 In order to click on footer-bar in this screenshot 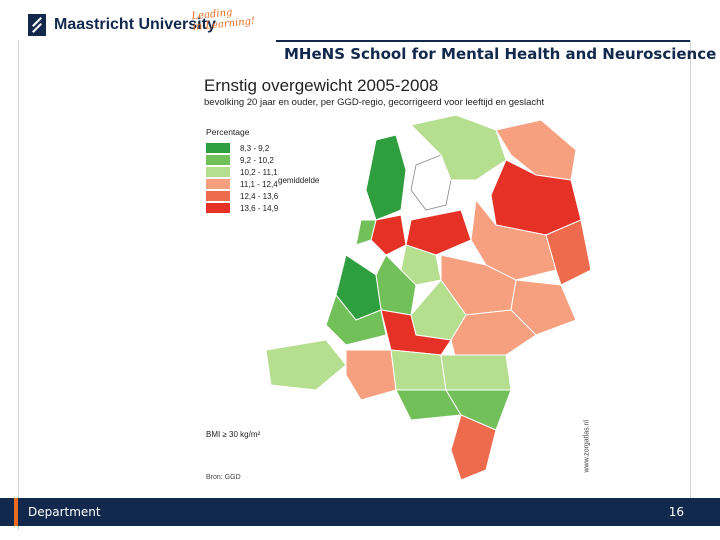, I will do `click(360, 512)`.